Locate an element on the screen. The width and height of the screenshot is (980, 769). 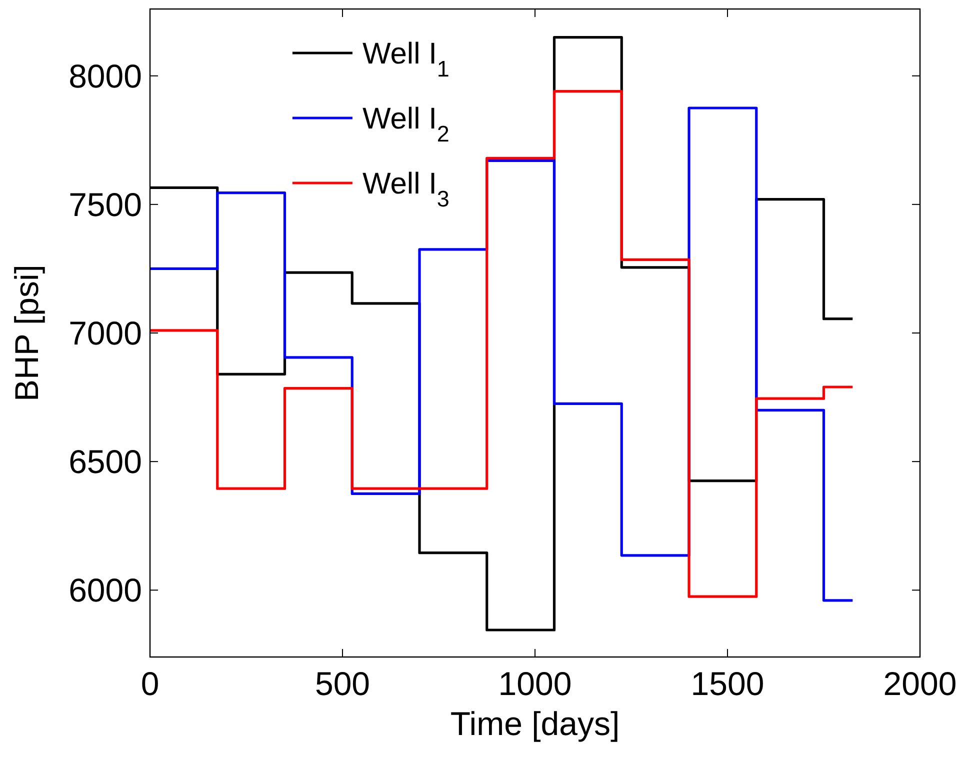
y-tick-label: 8000 is located at coordinates (105, 75).